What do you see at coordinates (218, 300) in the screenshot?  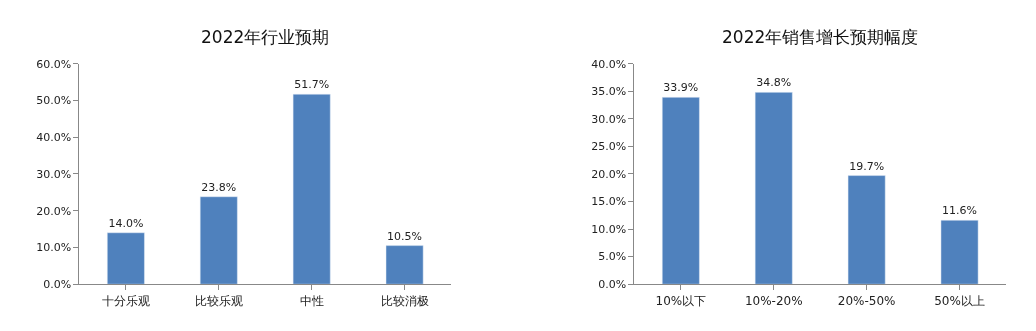 I see `x-tick-label: 比较乐观` at bounding box center [218, 300].